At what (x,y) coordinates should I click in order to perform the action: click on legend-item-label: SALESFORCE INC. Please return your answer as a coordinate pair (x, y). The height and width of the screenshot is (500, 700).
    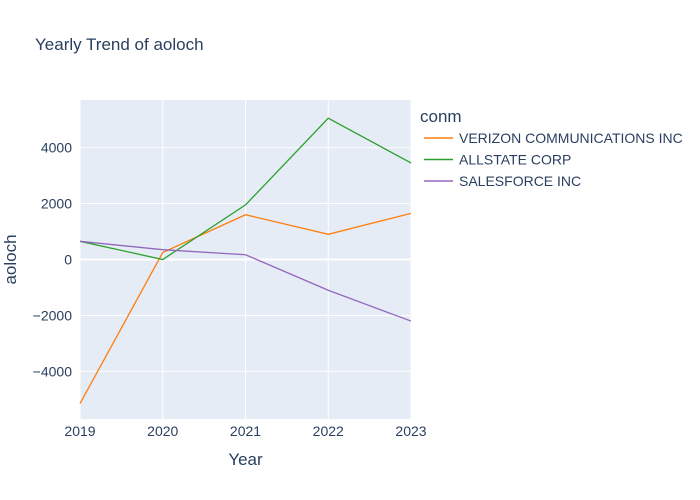
    Looking at the image, I should click on (520, 181).